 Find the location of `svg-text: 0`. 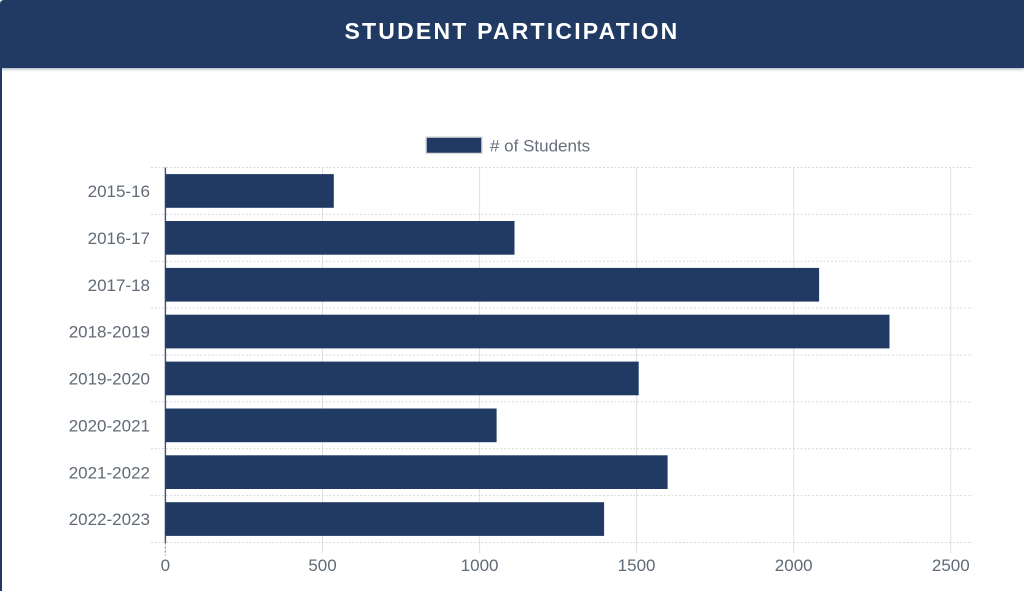

svg-text: 0 is located at coordinates (165, 565).